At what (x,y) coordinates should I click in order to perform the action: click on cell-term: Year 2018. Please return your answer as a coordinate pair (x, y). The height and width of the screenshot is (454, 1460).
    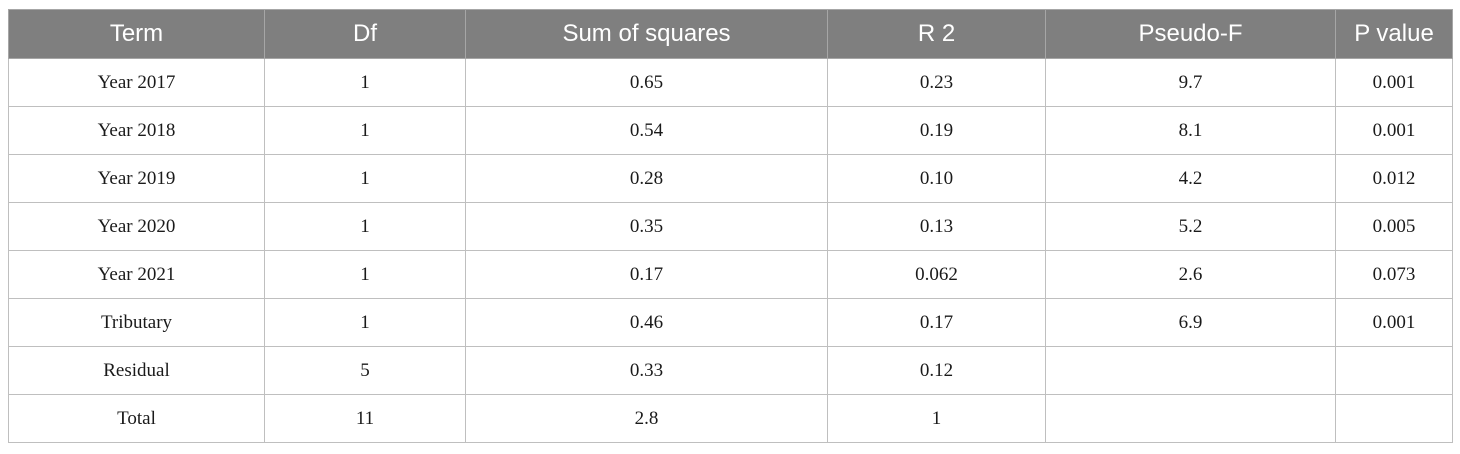
    Looking at the image, I should click on (136, 130).